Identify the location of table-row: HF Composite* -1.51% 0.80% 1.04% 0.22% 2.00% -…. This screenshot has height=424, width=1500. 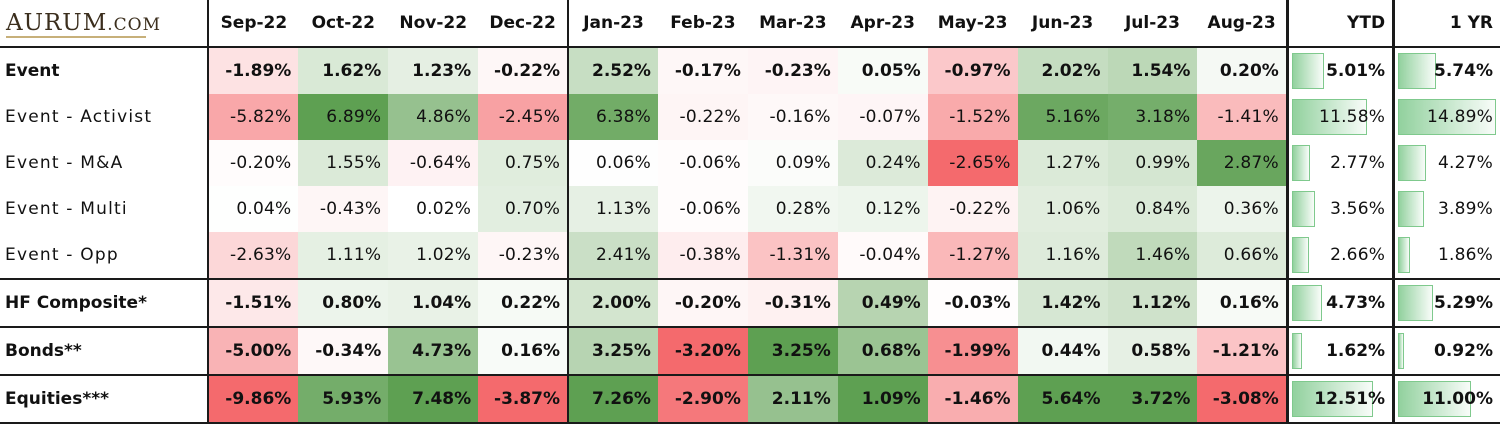
(750, 302).